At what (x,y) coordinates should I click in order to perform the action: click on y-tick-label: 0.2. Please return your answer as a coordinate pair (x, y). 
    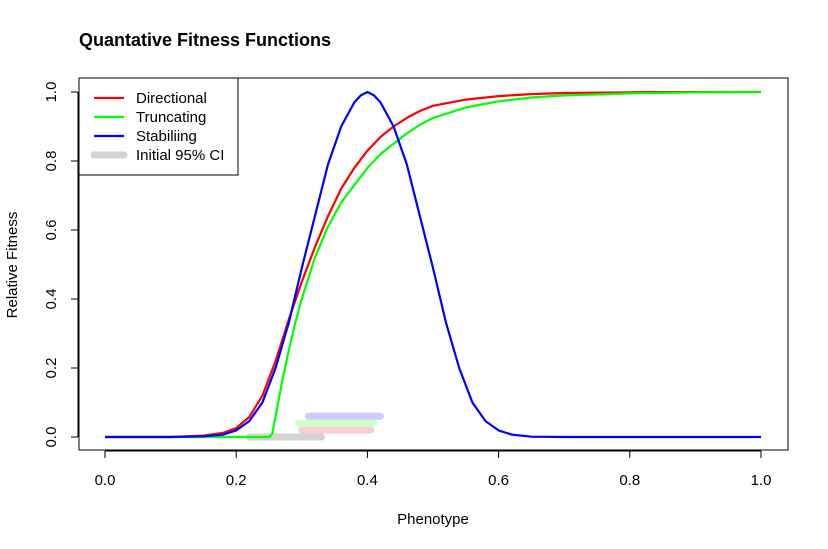
    Looking at the image, I should click on (51, 368).